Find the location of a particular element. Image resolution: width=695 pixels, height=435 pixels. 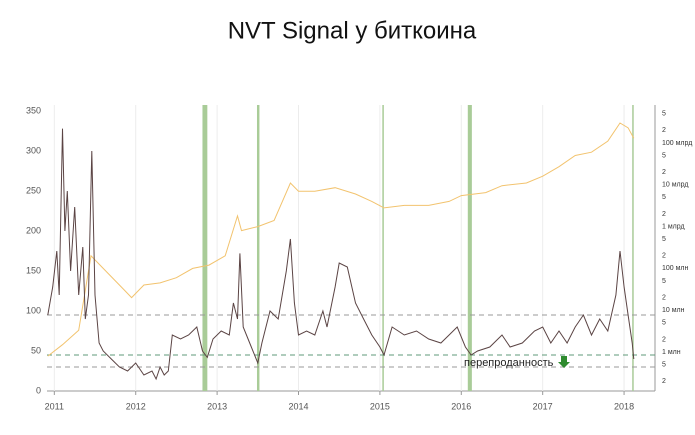

y-tick-label: 100 is located at coordinates (33, 310).